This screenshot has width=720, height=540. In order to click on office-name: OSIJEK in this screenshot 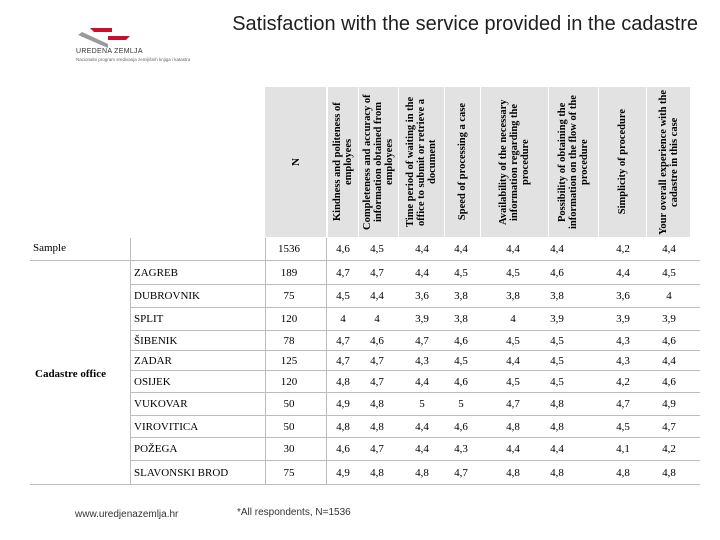, I will do `click(152, 381)`.